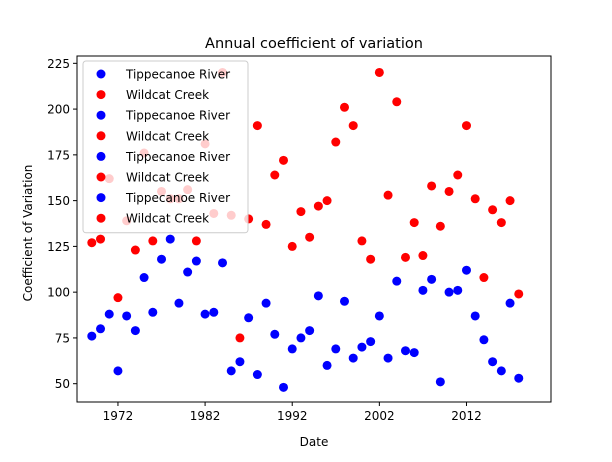 The image size is (612, 462). I want to click on y-tick-label: 125, so click(58, 247).